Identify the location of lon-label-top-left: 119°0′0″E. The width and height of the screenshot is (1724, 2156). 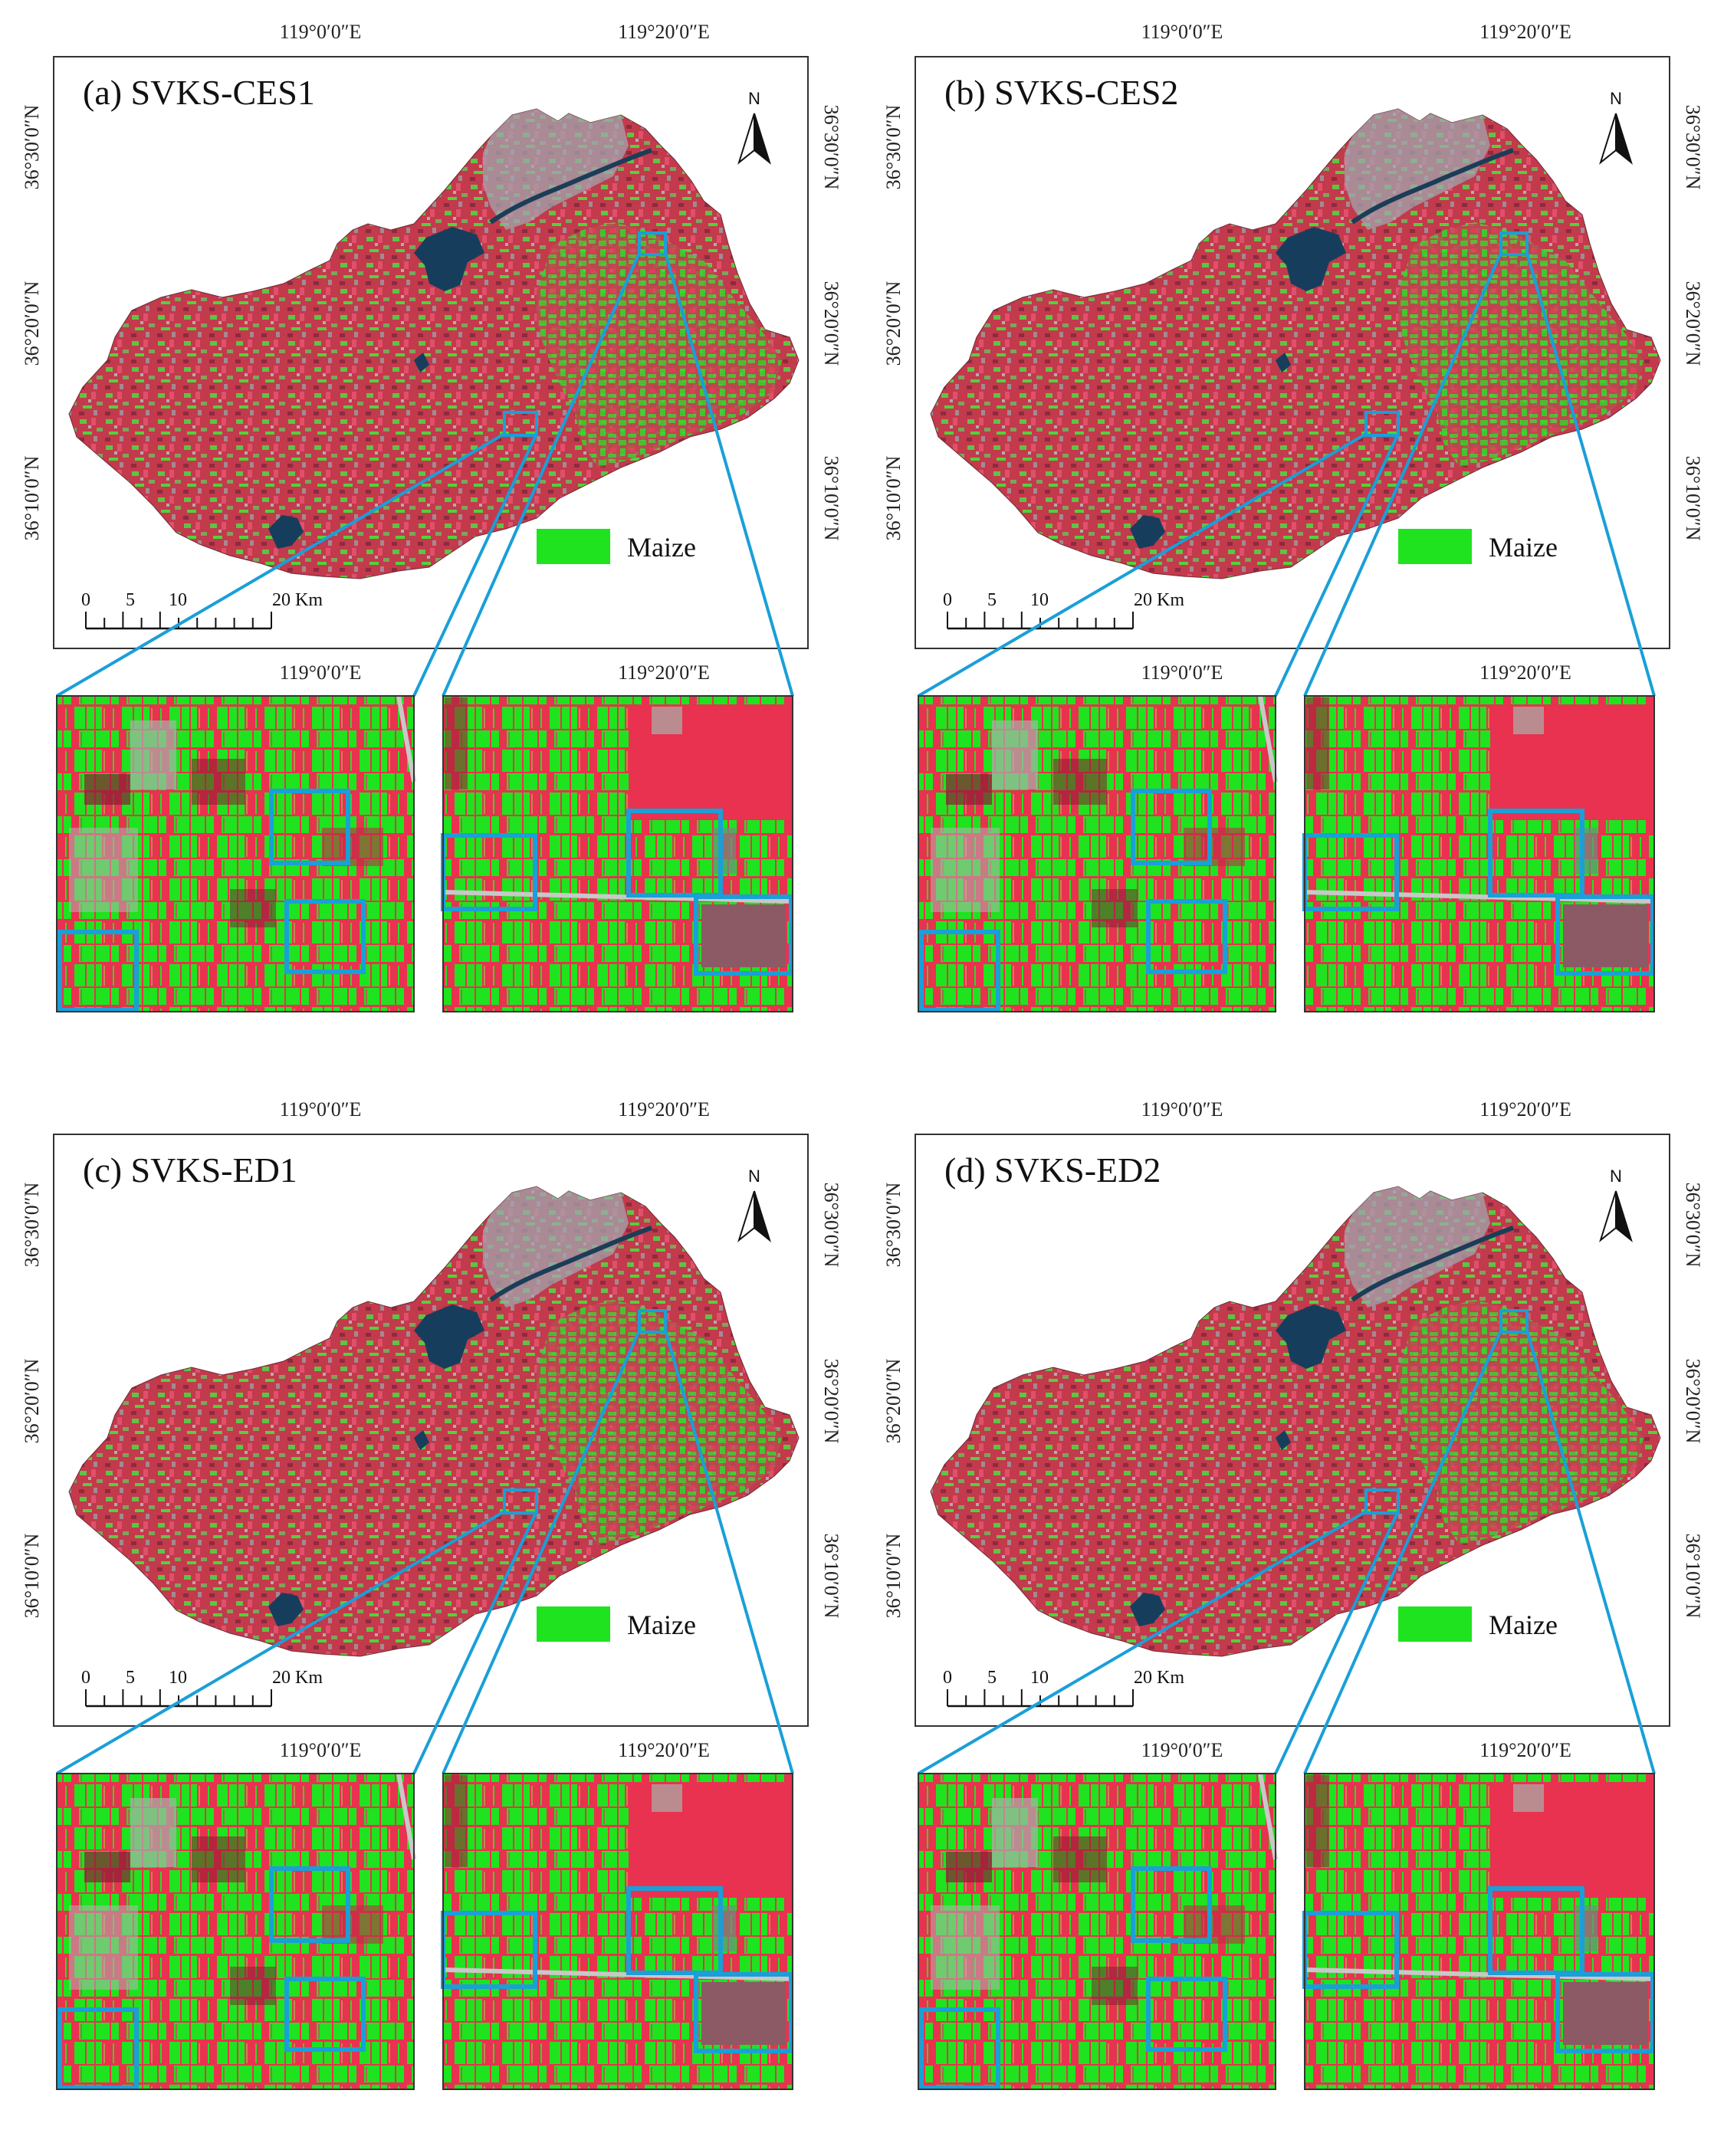
(1182, 1109).